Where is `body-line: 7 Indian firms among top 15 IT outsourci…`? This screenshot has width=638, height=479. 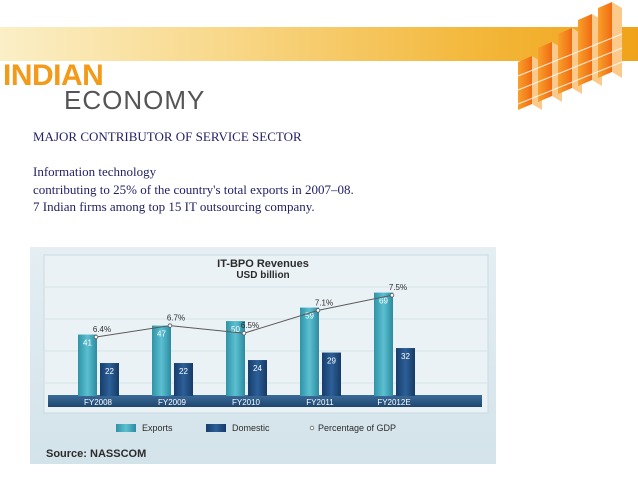
body-line: 7 Indian firms among top 15 IT outsourci… is located at coordinates (174, 206).